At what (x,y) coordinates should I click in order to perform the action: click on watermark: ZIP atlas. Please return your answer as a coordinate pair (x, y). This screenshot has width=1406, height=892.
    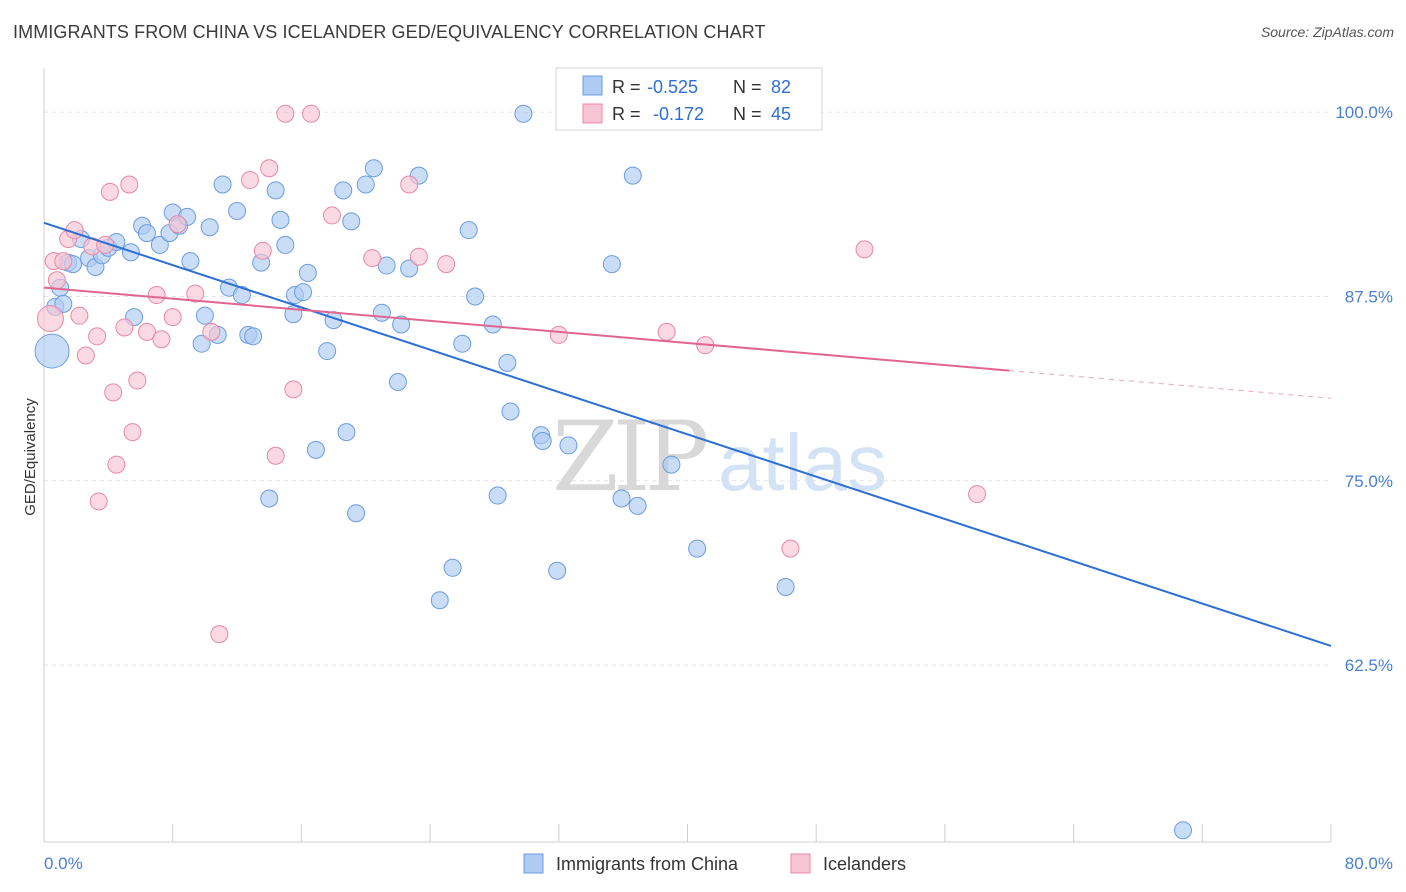
    Looking at the image, I should click on (719, 457).